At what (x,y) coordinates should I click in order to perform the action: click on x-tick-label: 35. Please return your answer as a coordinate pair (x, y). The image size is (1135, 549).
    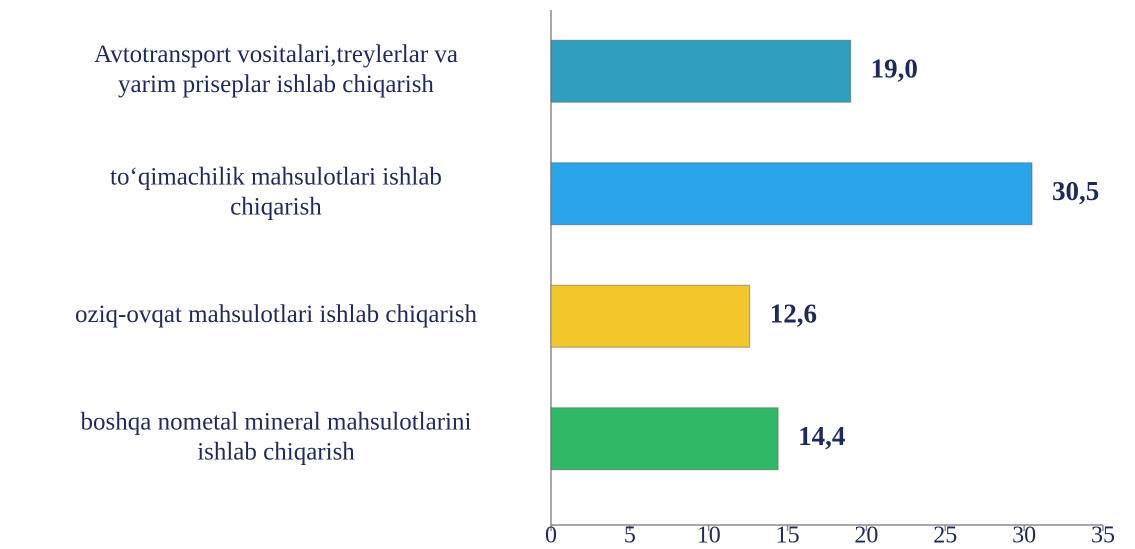
    Looking at the image, I should click on (1103, 536).